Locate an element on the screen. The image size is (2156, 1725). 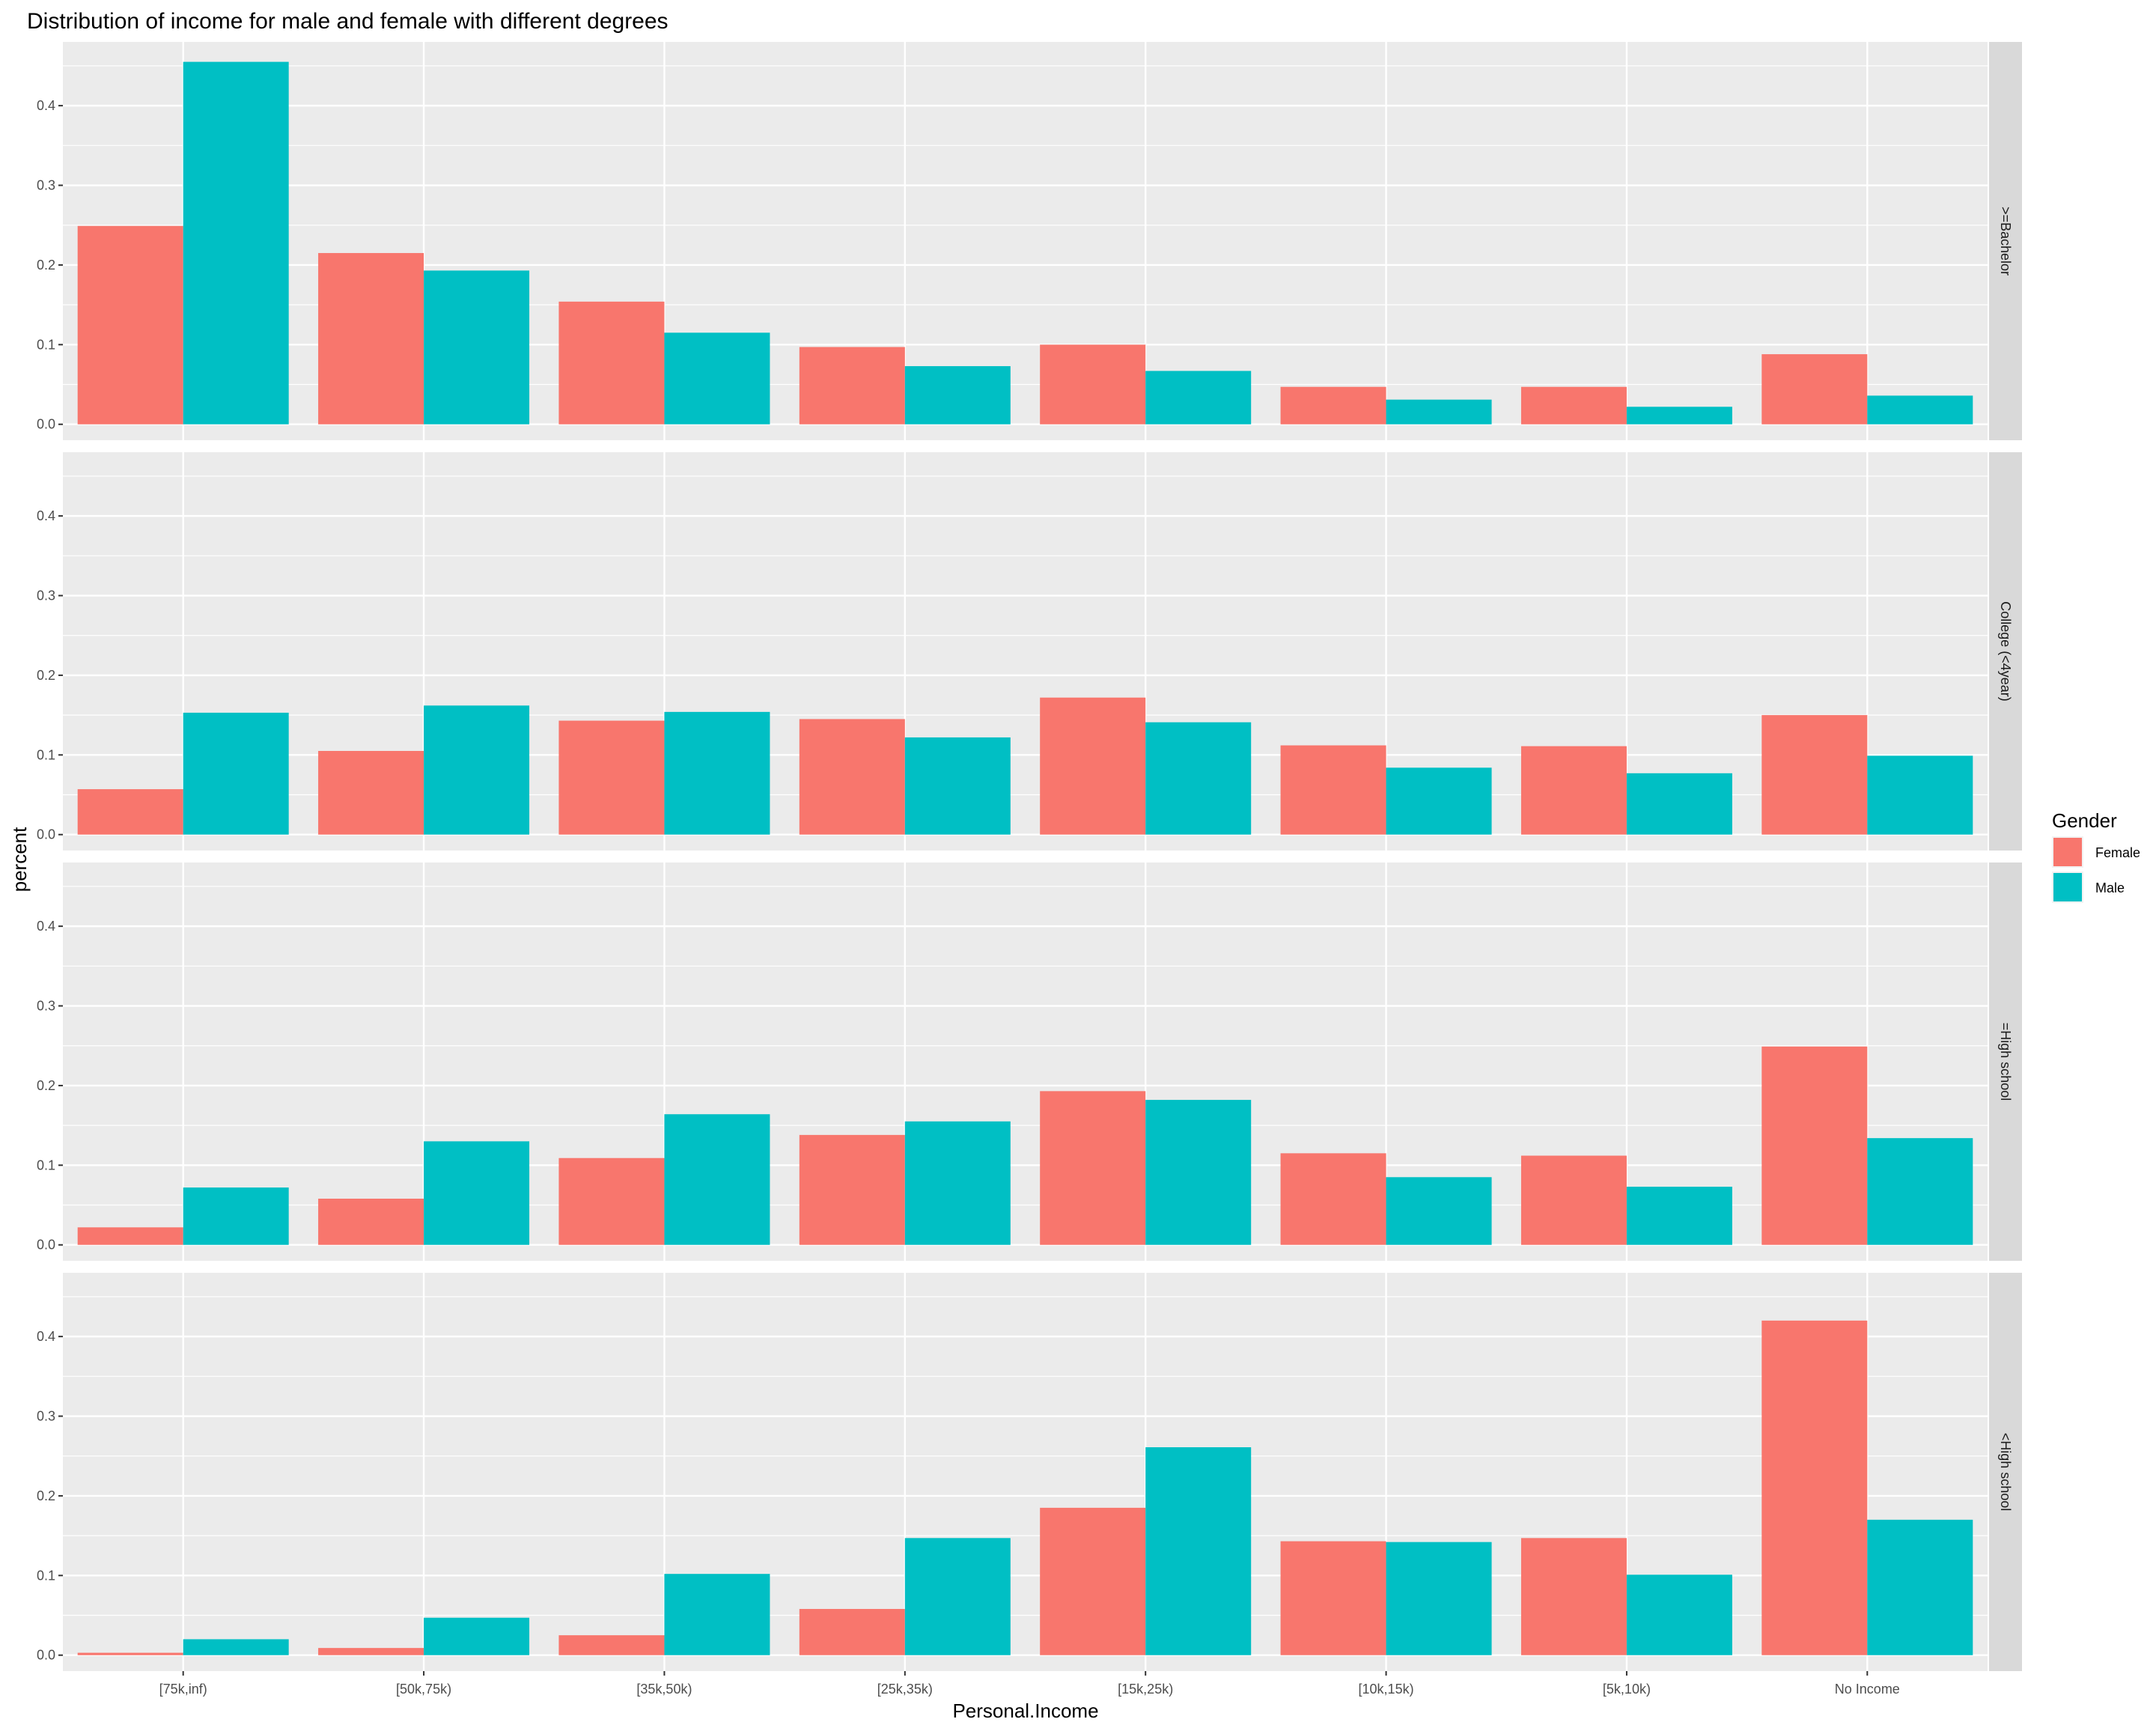
x-tick-label: [35k,50k) is located at coordinates (664, 1689).